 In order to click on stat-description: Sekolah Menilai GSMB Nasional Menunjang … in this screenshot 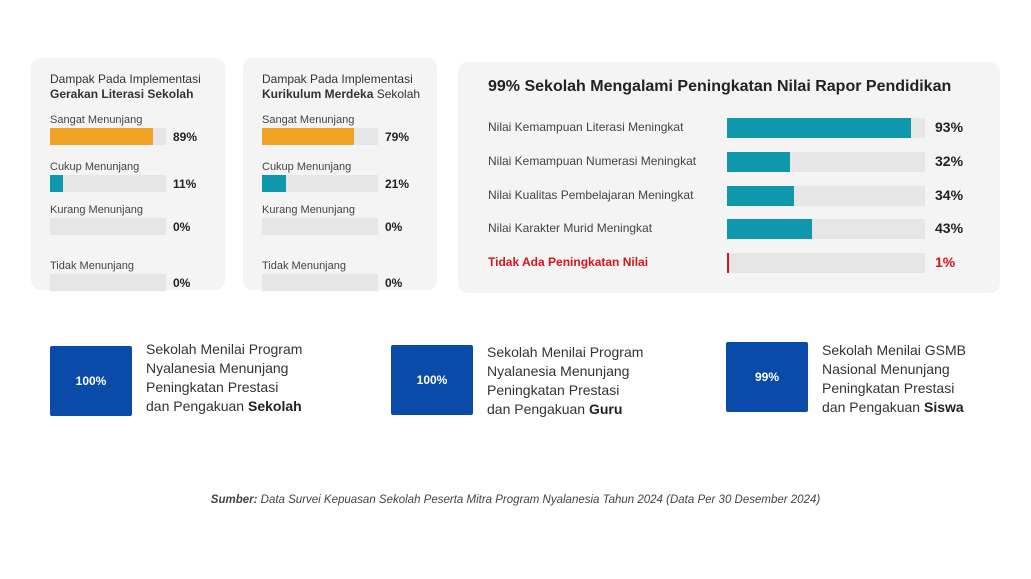, I will do `click(917, 379)`.